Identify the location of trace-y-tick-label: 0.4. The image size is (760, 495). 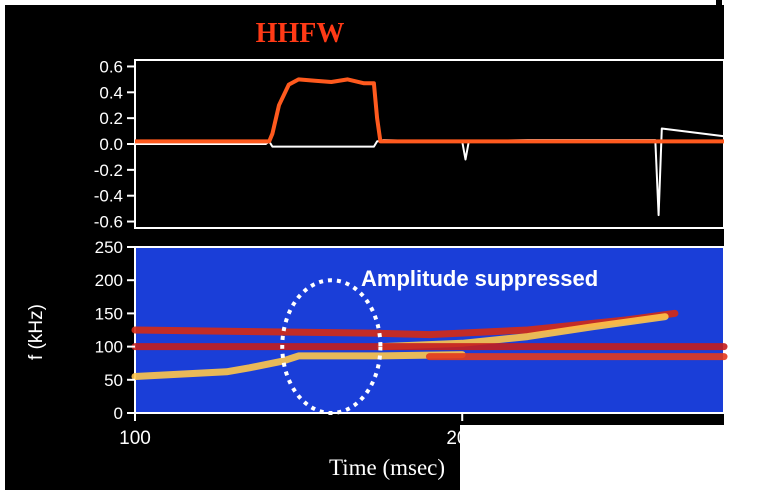
(111, 92).